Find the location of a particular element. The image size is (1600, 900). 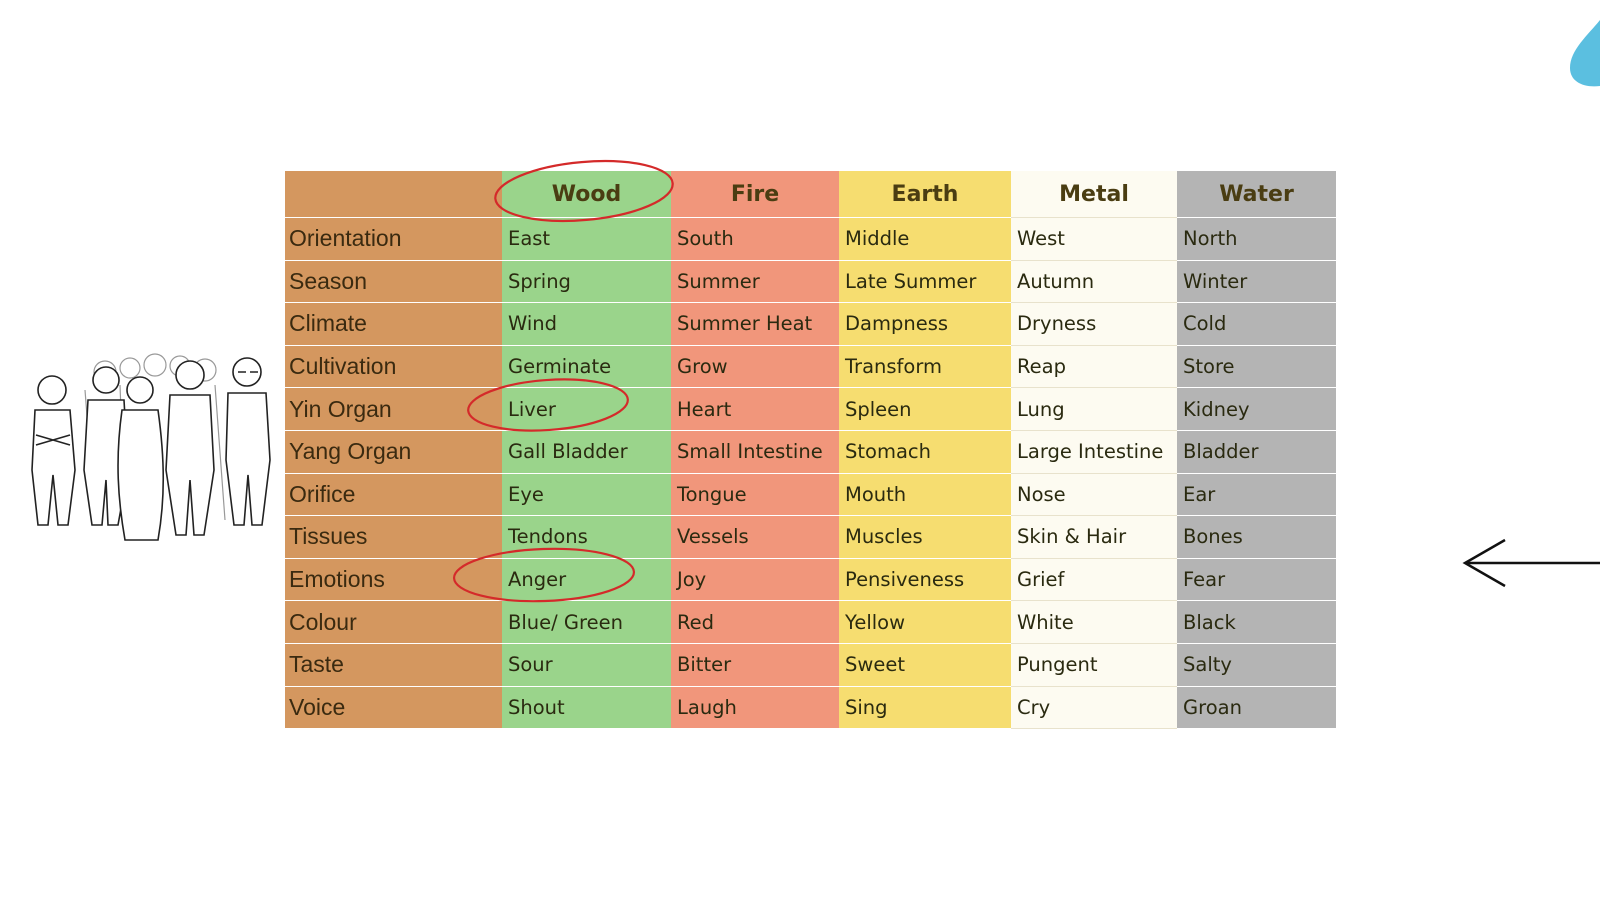

table-cell: Dampness is located at coordinates (925, 324).